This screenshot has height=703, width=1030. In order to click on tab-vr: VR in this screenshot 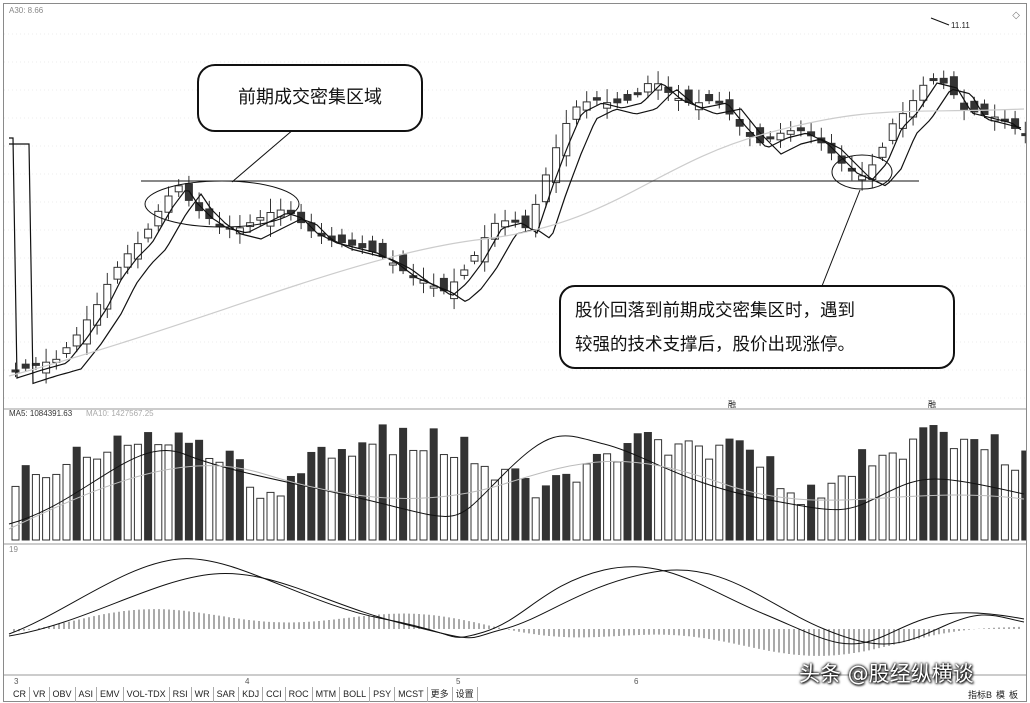, I will do `click(40, 694)`.